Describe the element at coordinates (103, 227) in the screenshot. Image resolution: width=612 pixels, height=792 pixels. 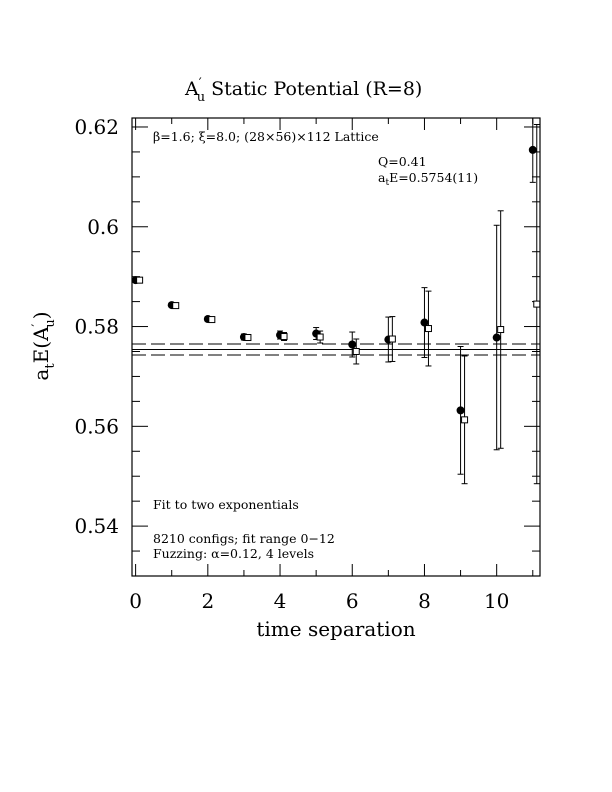
I see `y-tick-label: 0.6` at that location.